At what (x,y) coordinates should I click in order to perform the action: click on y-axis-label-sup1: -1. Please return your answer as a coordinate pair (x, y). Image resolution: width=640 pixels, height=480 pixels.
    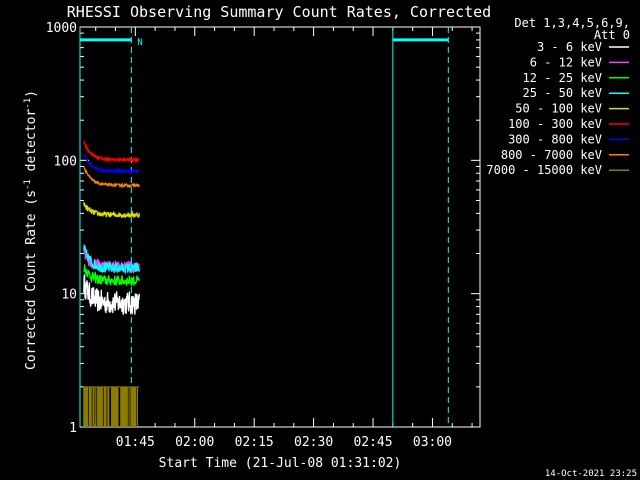
    Looking at the image, I should click on (28, 184).